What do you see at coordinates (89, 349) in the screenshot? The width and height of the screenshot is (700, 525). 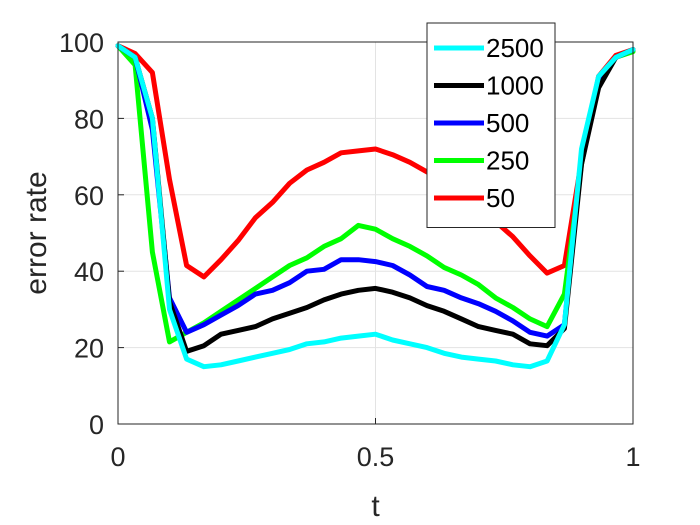 I see `y-tick-label: 20` at bounding box center [89, 349].